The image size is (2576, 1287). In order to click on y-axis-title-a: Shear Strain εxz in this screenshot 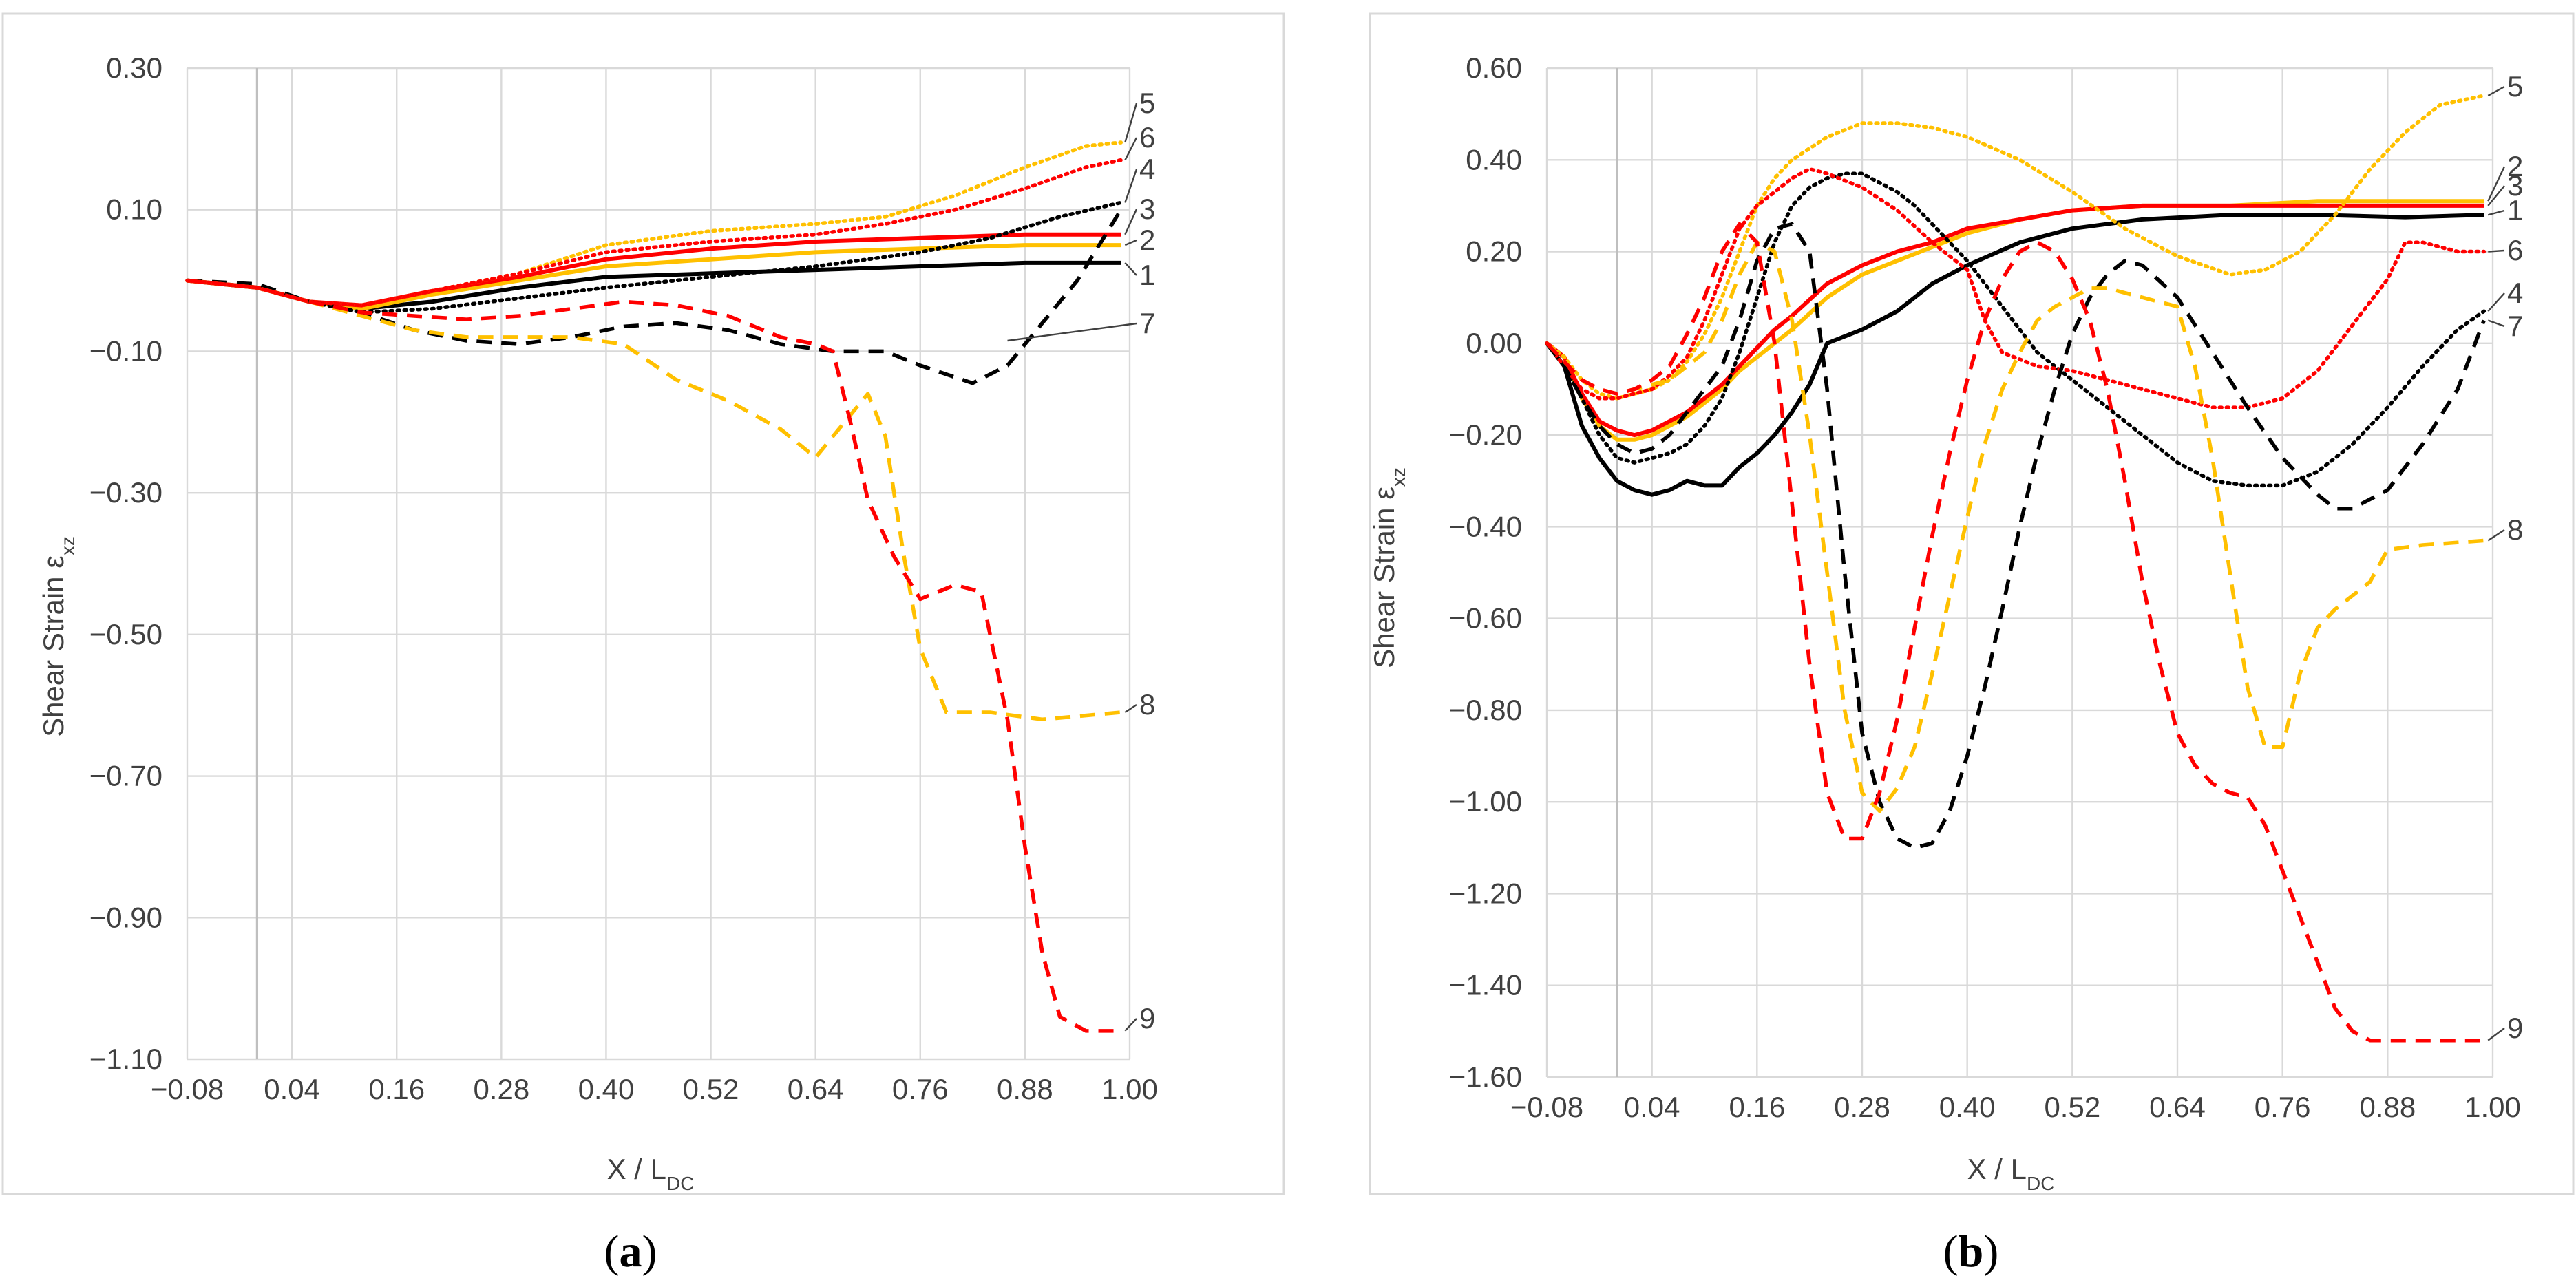, I will do `click(58, 636)`.